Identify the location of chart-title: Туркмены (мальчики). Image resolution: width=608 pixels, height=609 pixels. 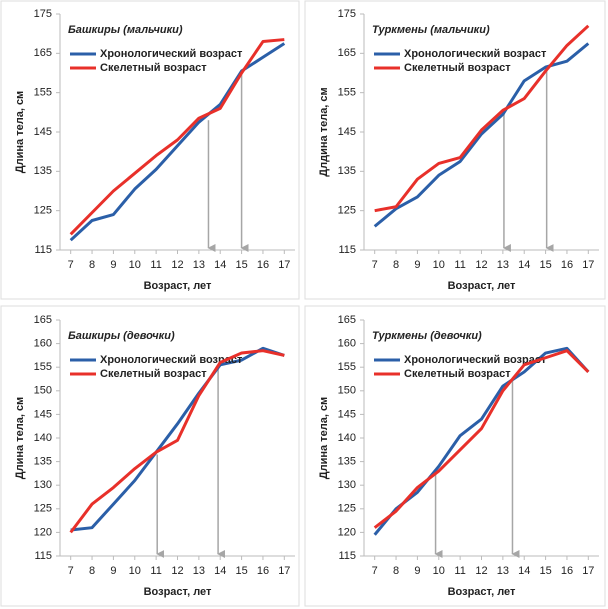
(431, 30).